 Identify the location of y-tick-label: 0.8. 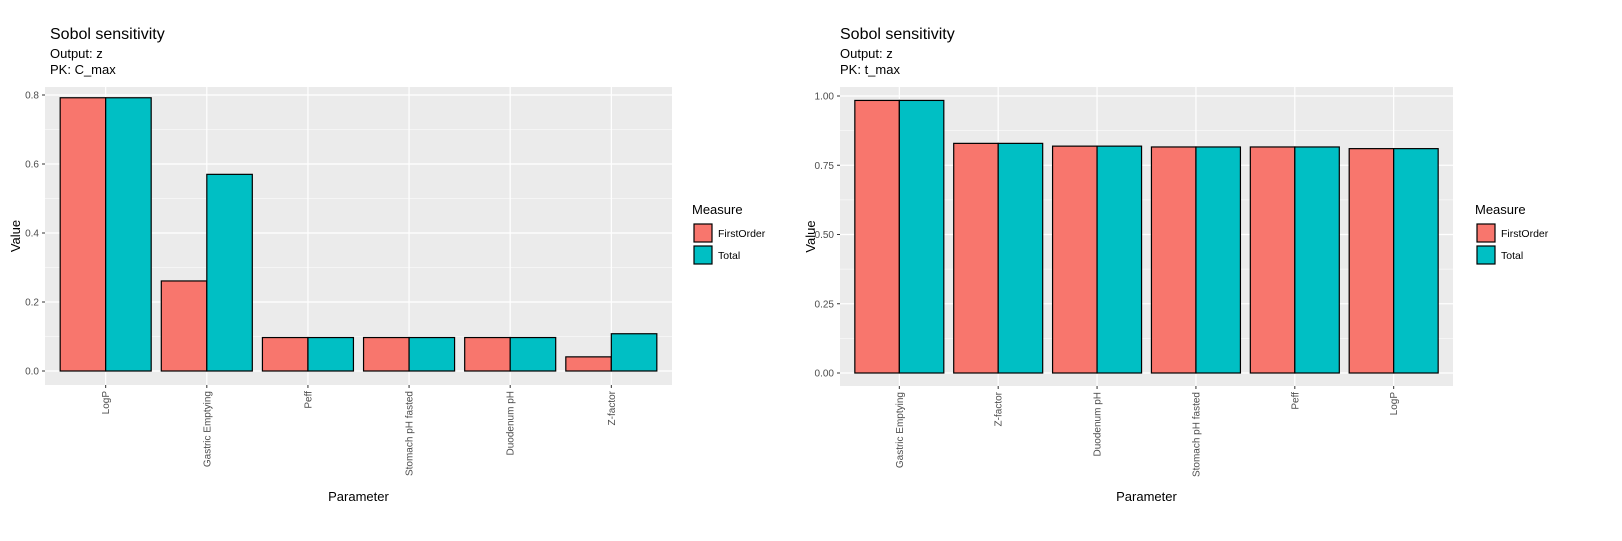
(32, 96).